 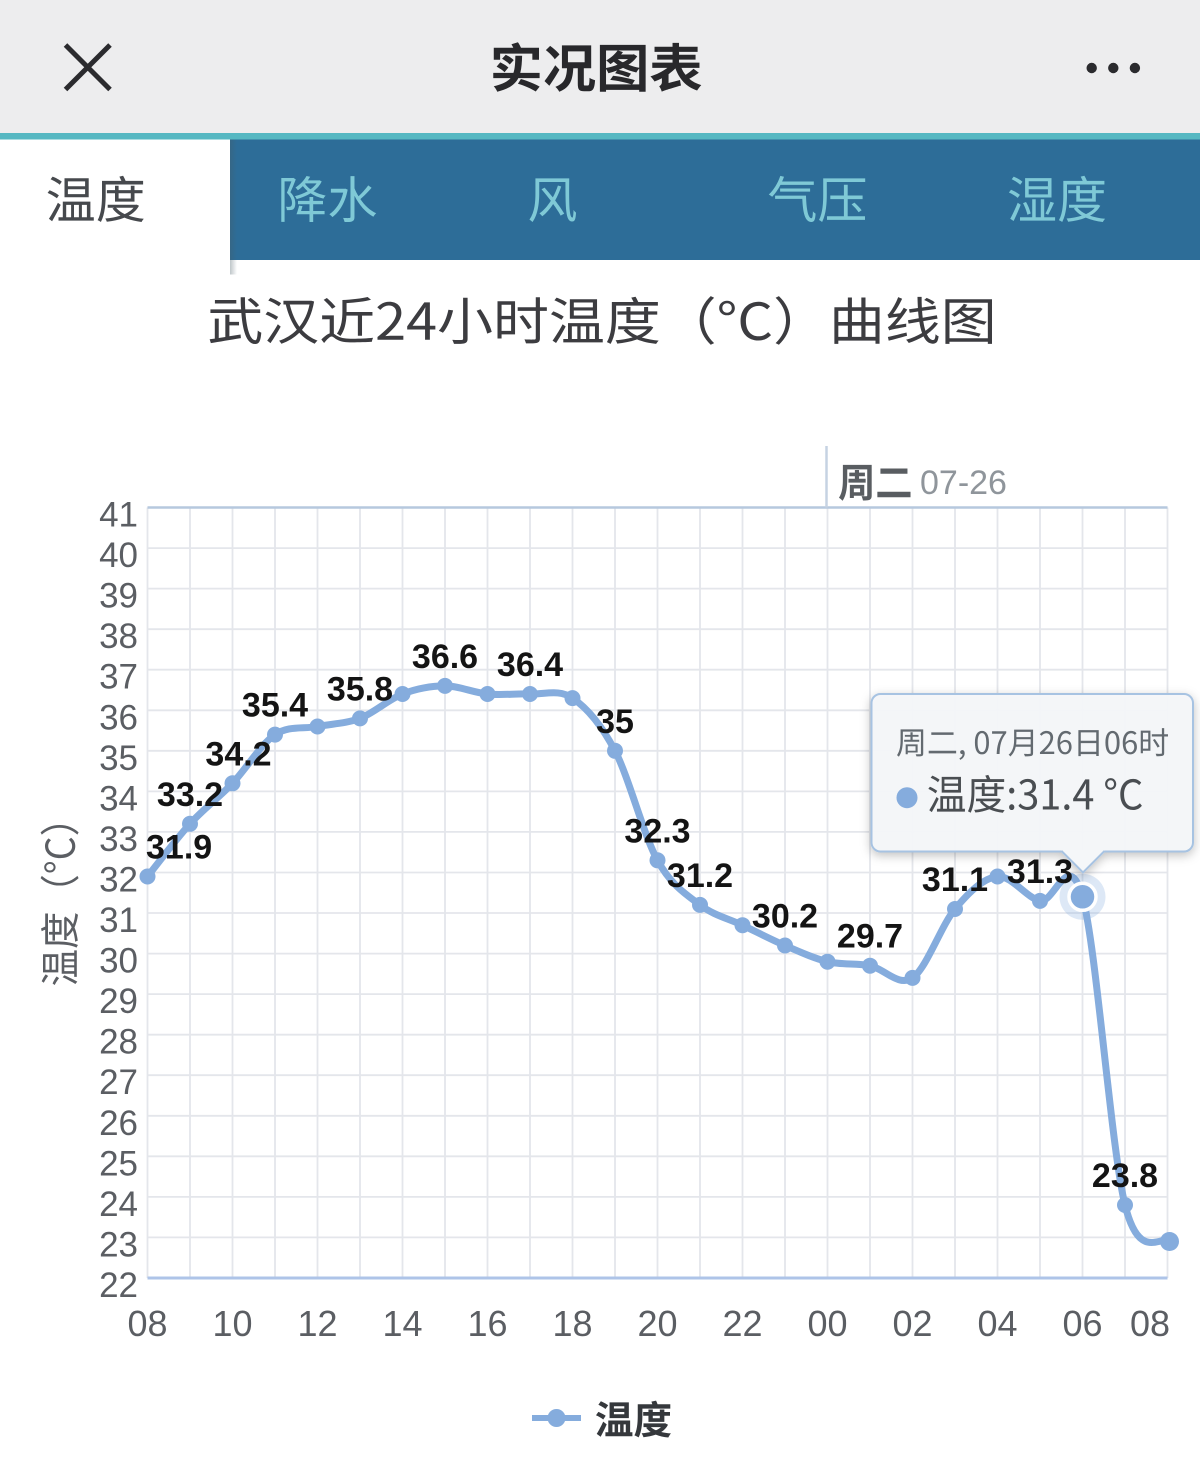 I want to click on svg-text: 18, so click(x=572, y=1323).